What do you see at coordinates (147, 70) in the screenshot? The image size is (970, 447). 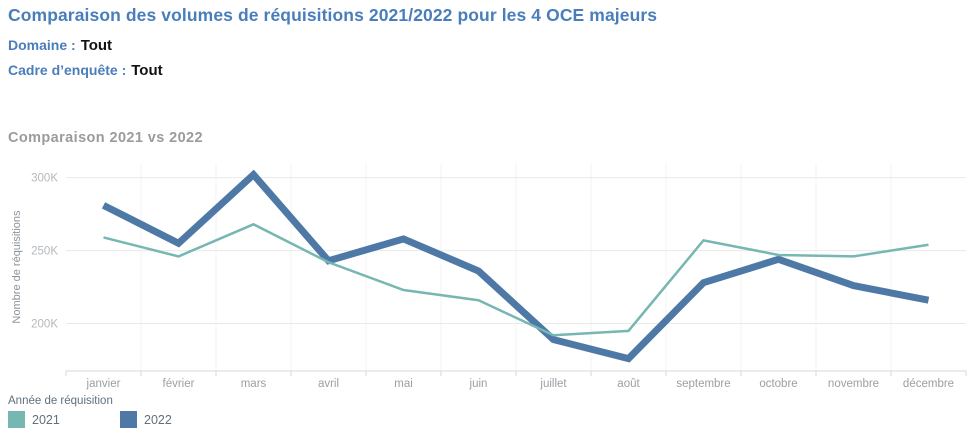 I see `filter-cadre-enquete-value: Tout` at bounding box center [147, 70].